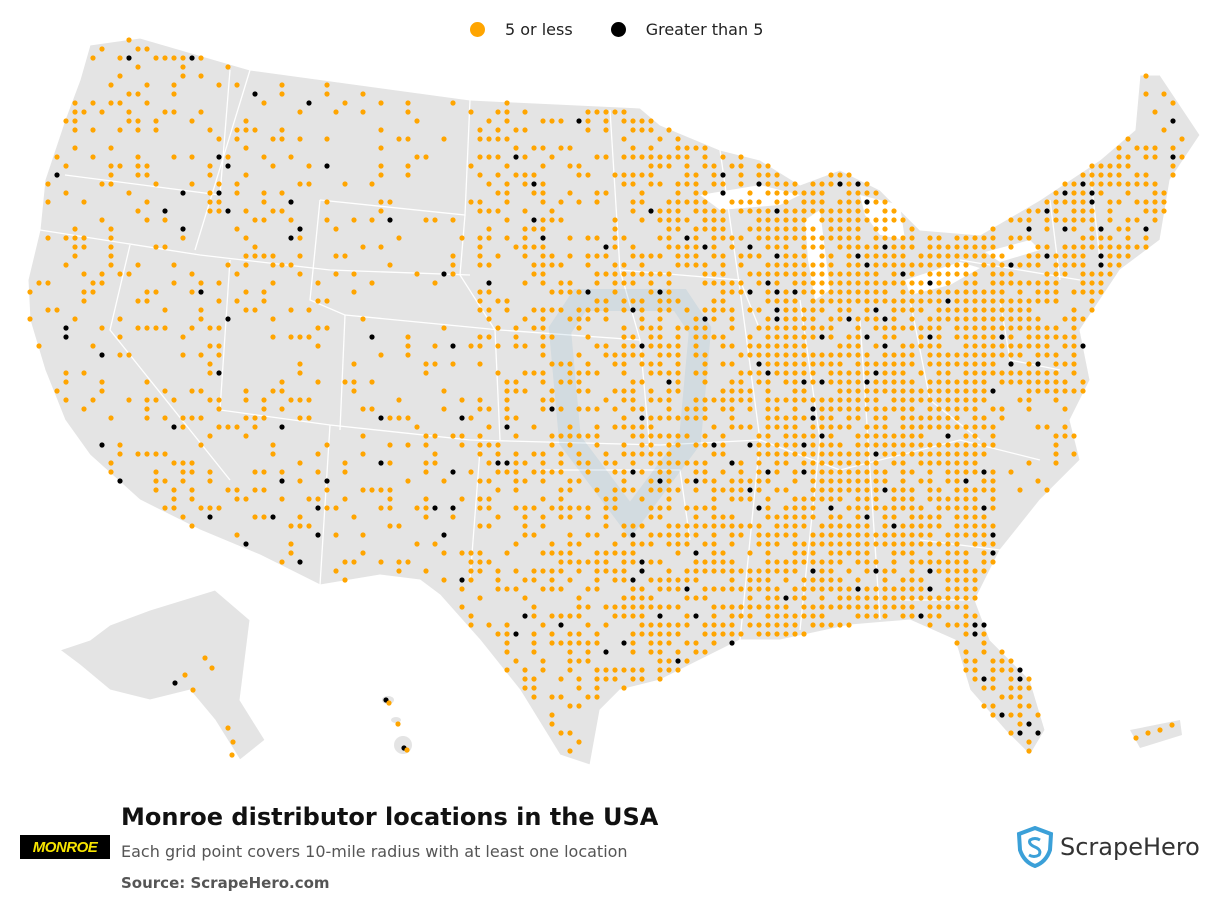 The width and height of the screenshot is (1224, 902). What do you see at coordinates (686, 29) in the screenshot?
I see `legend-item-large: Greater than 5` at bounding box center [686, 29].